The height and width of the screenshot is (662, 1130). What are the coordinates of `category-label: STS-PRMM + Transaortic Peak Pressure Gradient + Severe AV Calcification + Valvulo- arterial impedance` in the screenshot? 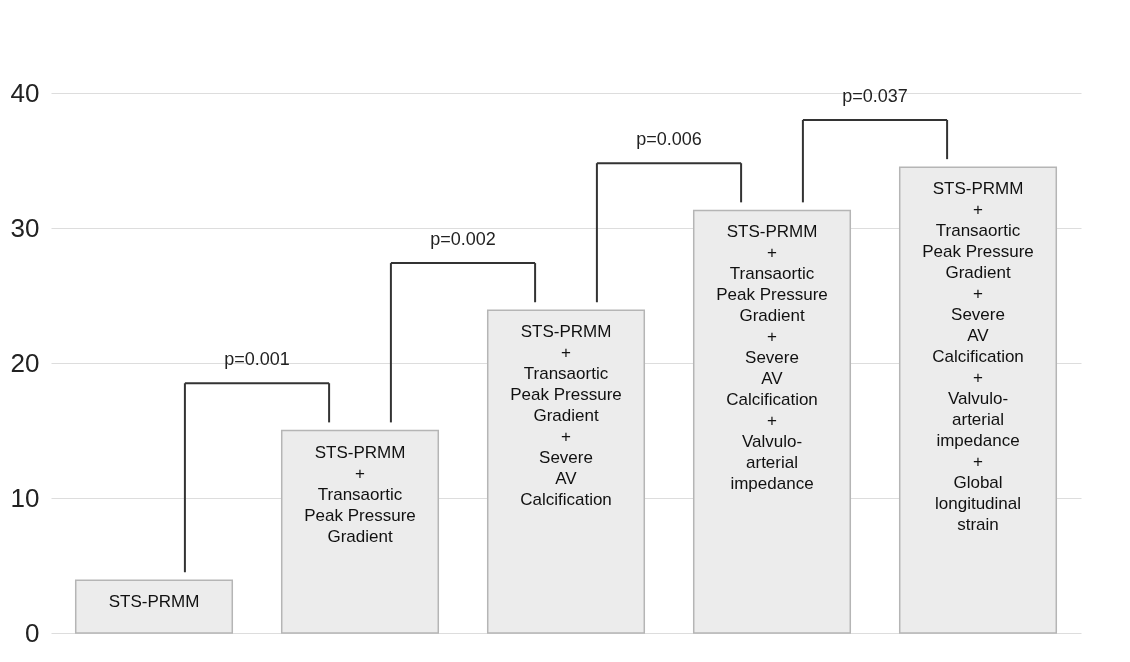 It's located at (772, 358).